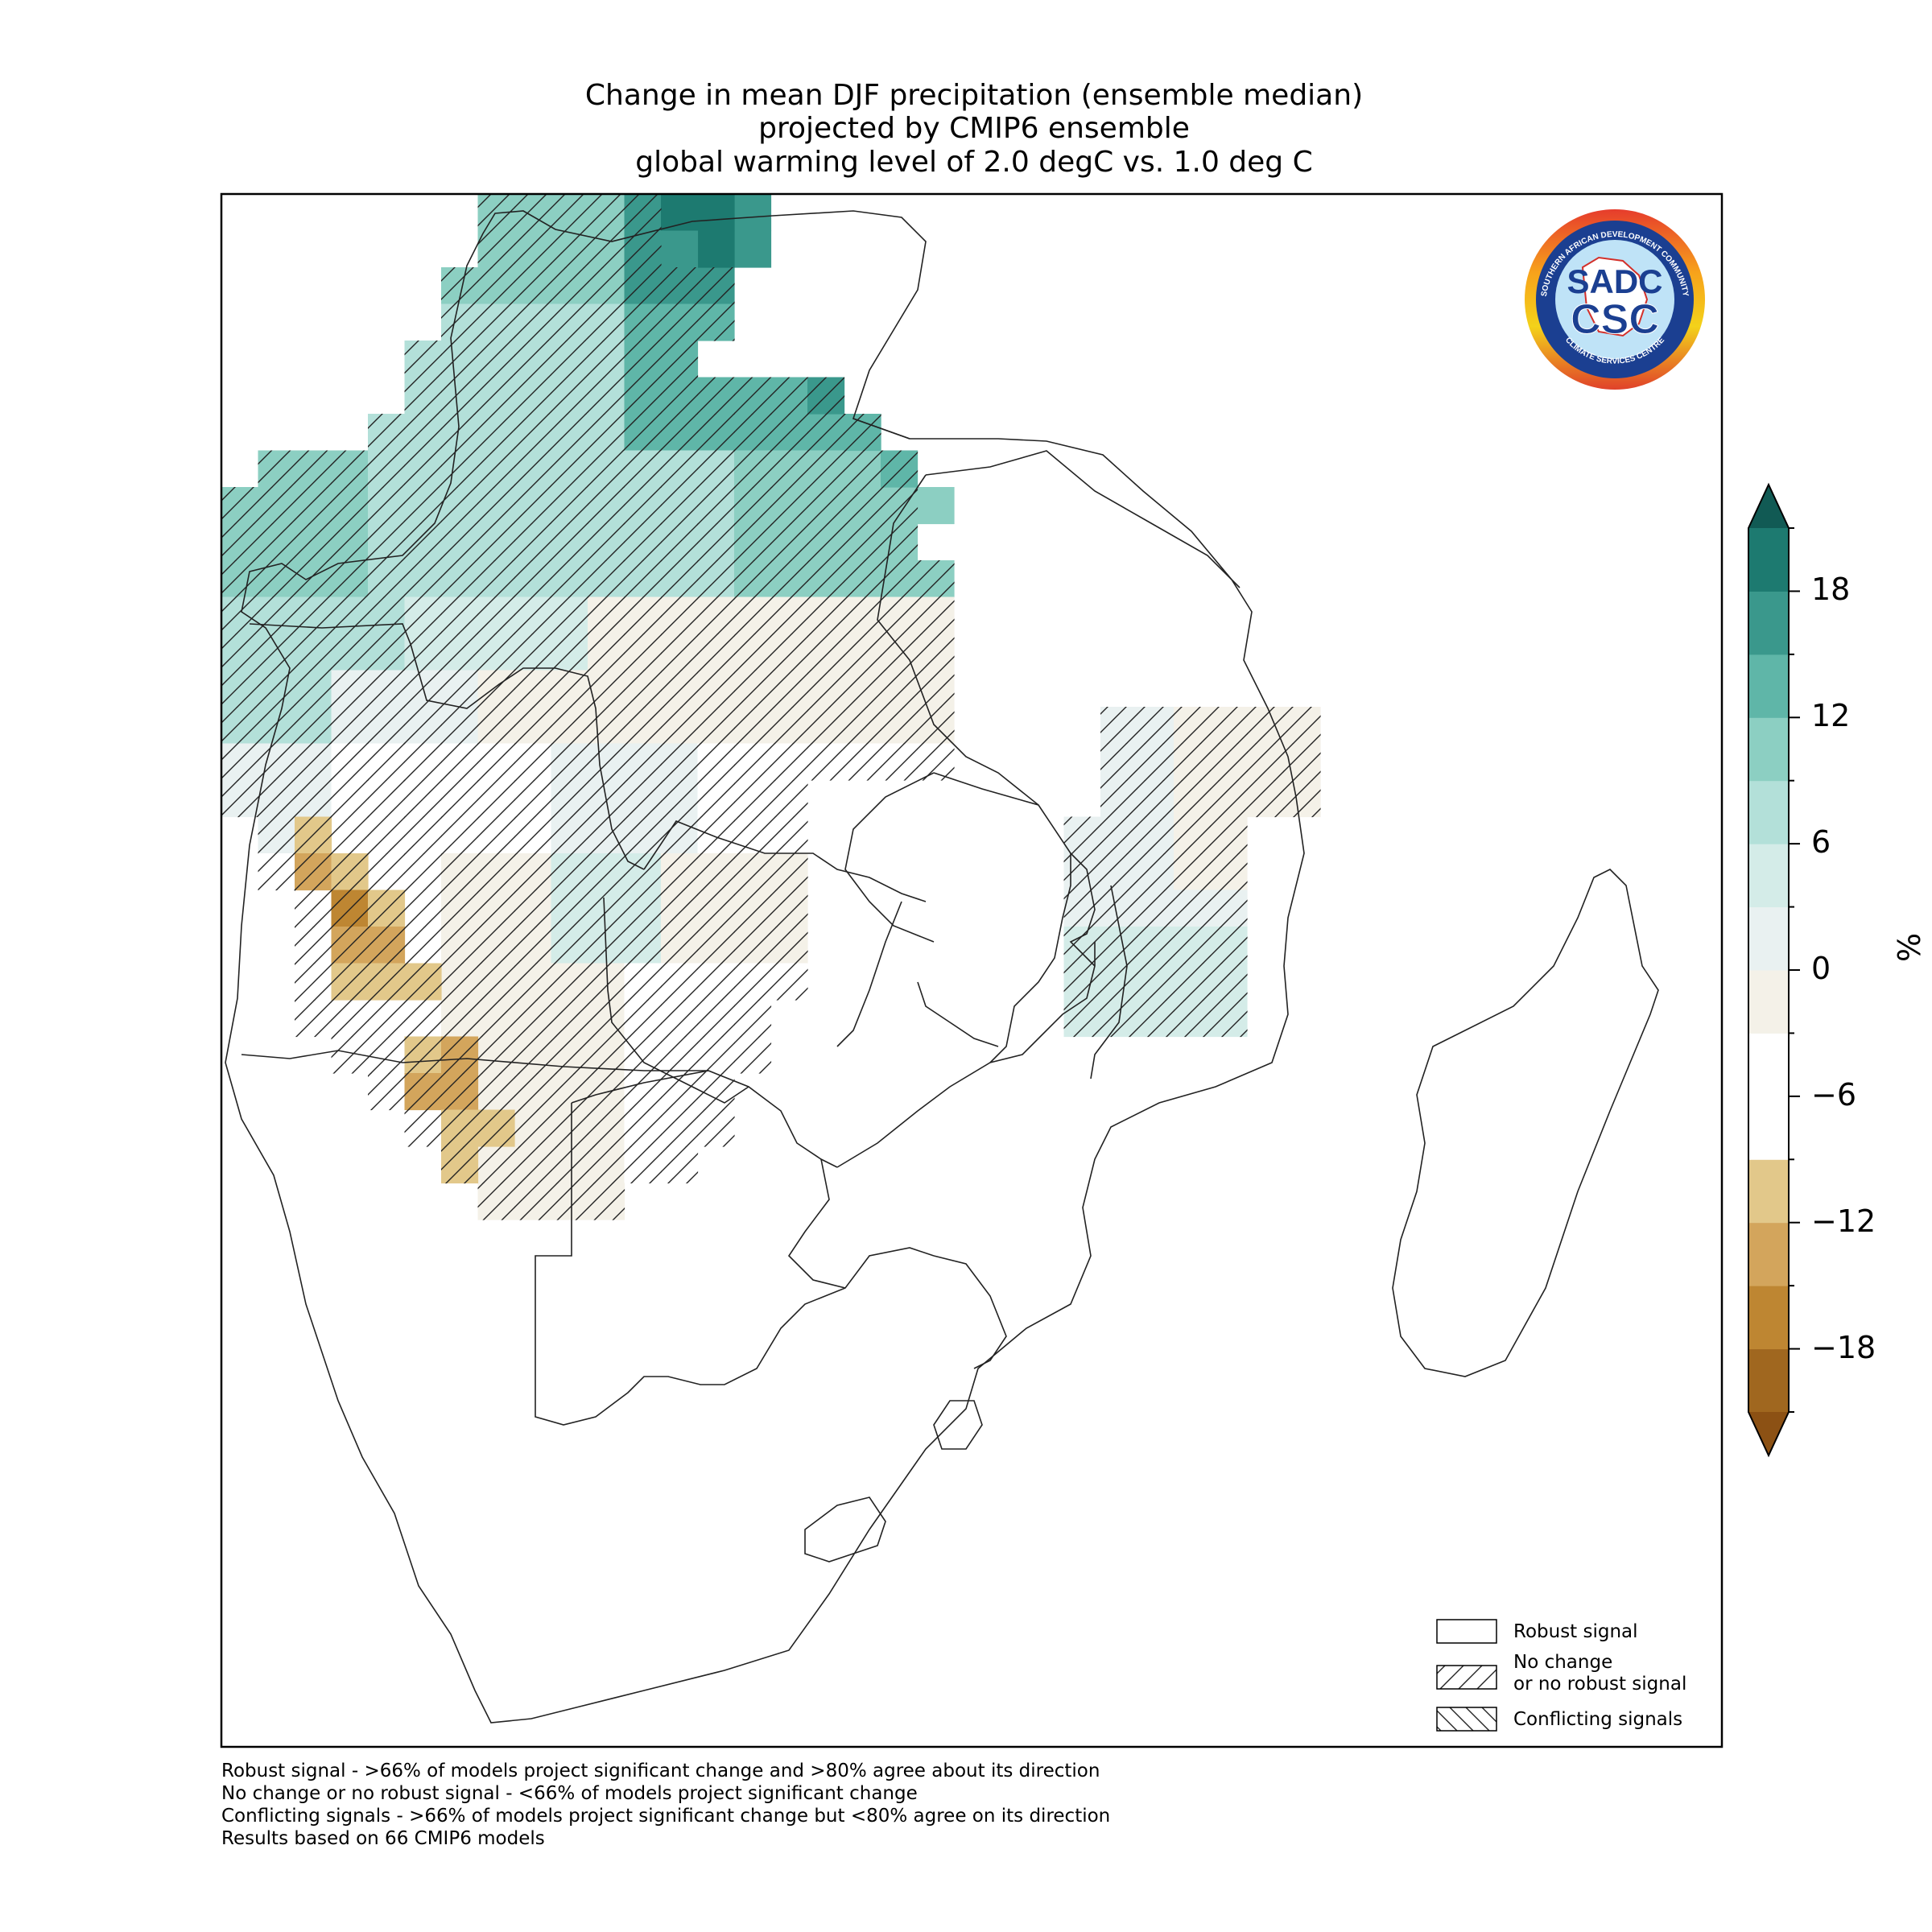 Image resolution: width=1932 pixels, height=1932 pixels. What do you see at coordinates (1614, 281) in the screenshot?
I see `logo-mark-top: SADC` at bounding box center [1614, 281].